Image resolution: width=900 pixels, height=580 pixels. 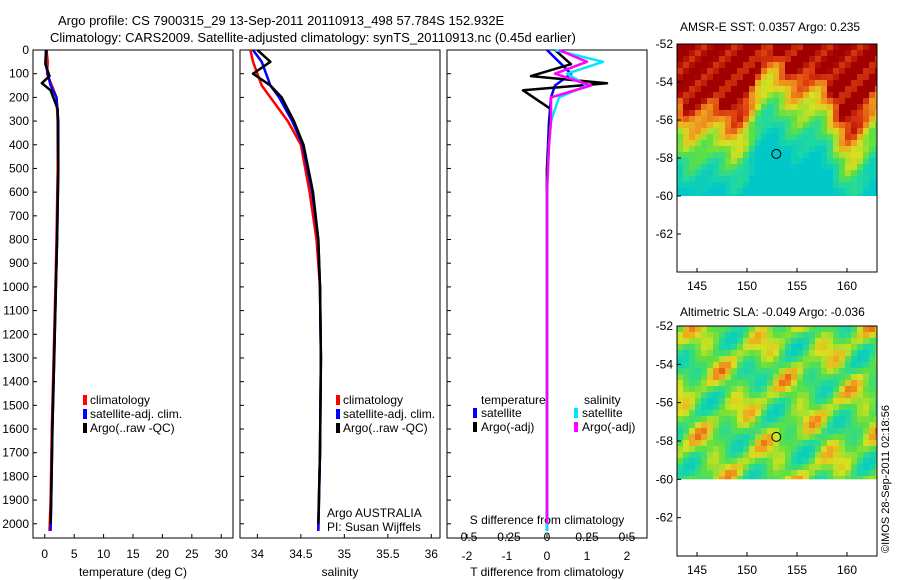 I want to click on map-x-tick-label: 145, so click(x=697, y=286).